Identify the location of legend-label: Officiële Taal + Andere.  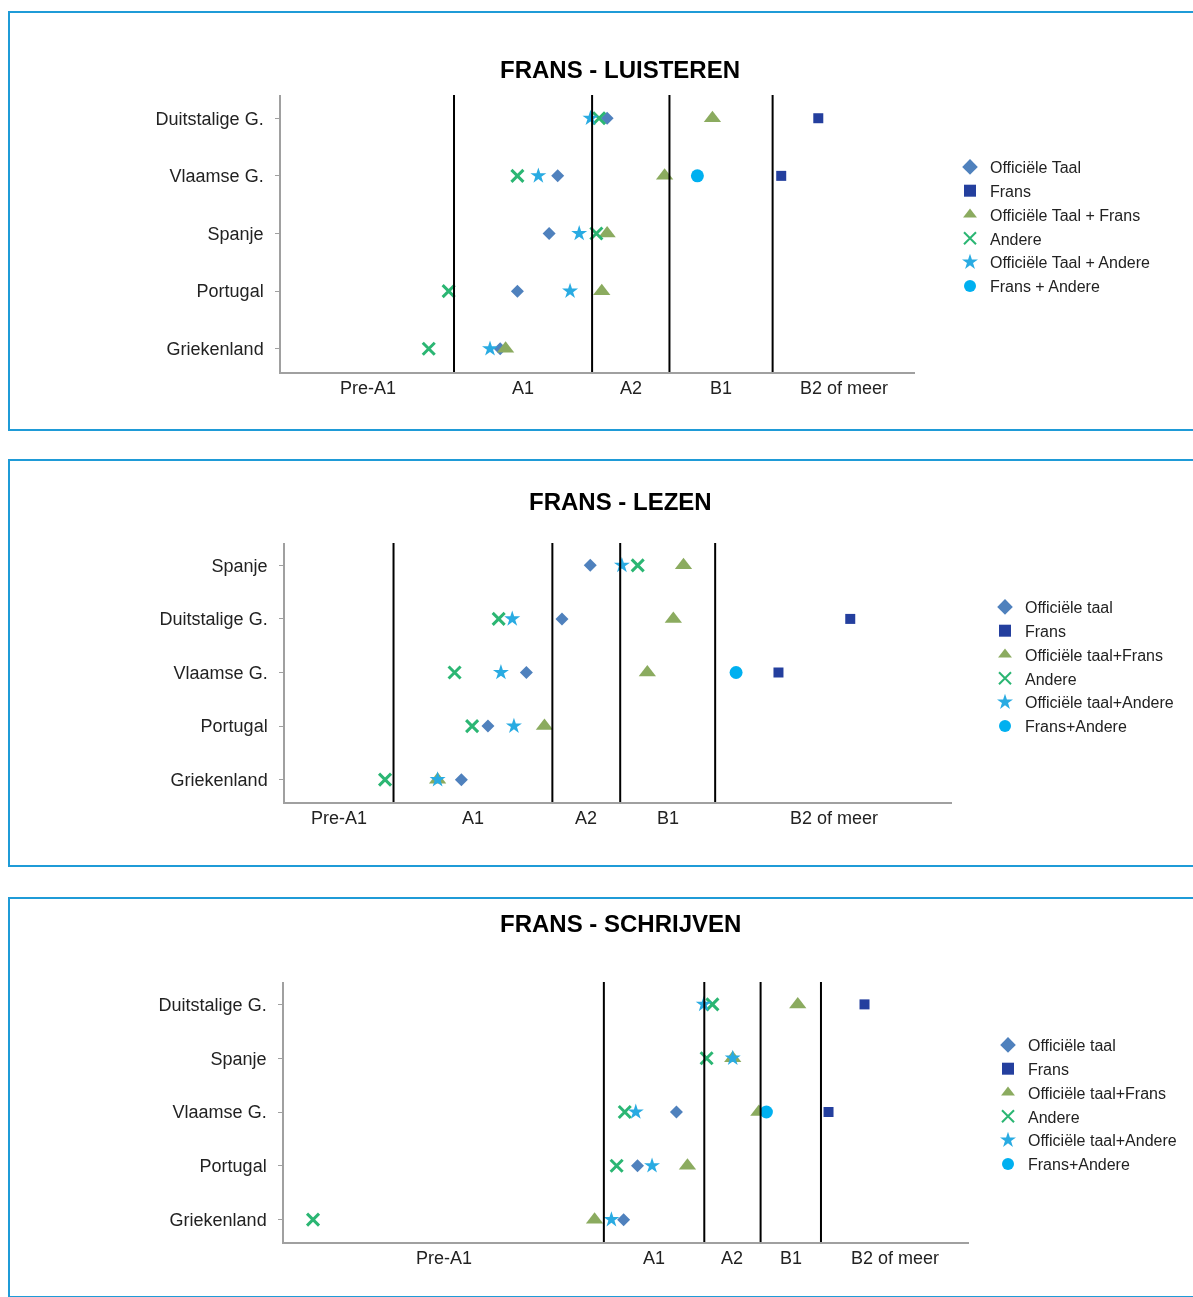
(1070, 263).